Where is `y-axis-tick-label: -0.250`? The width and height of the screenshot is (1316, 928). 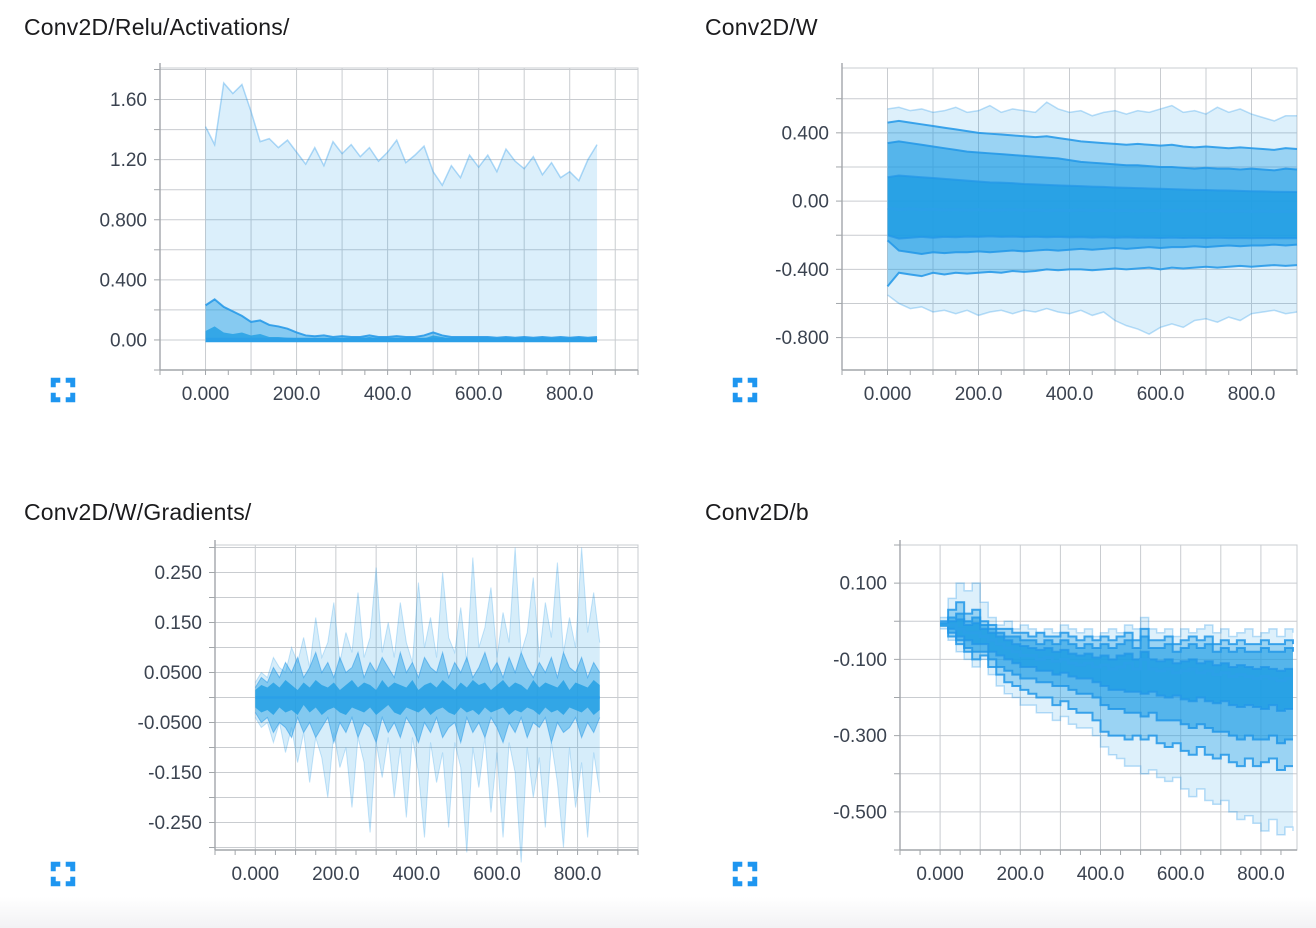
y-axis-tick-label: -0.250 is located at coordinates (175, 823).